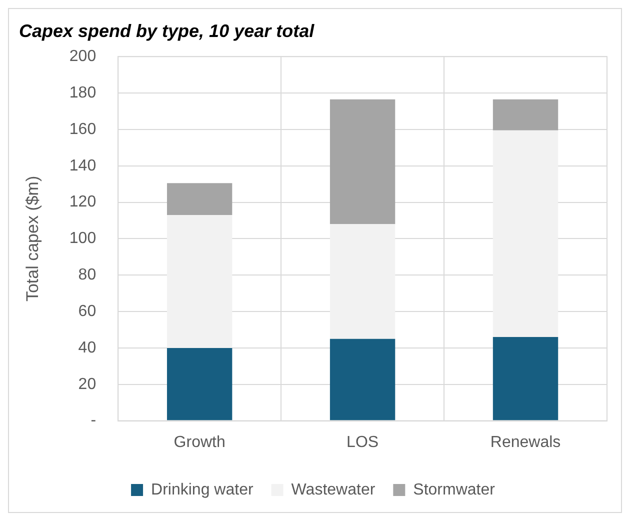  Describe the element at coordinates (525, 442) in the screenshot. I see `x-tick-label: Renewals` at that location.